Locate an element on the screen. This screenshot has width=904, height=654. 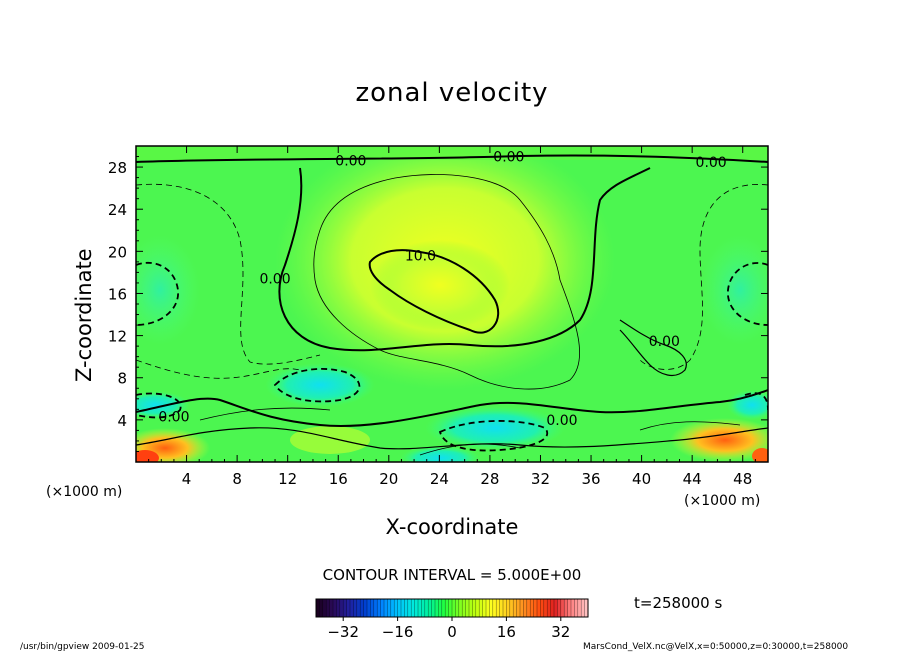
x-tick-label: 32 is located at coordinates (540, 479).